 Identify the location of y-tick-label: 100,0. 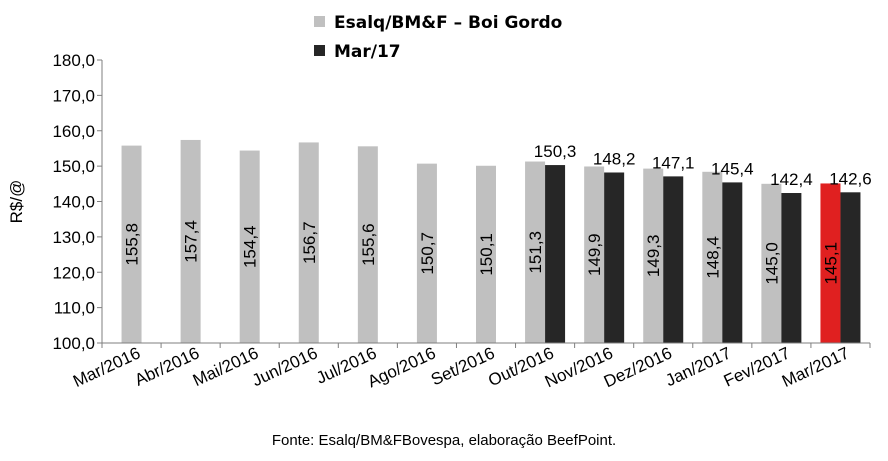
(73, 343).